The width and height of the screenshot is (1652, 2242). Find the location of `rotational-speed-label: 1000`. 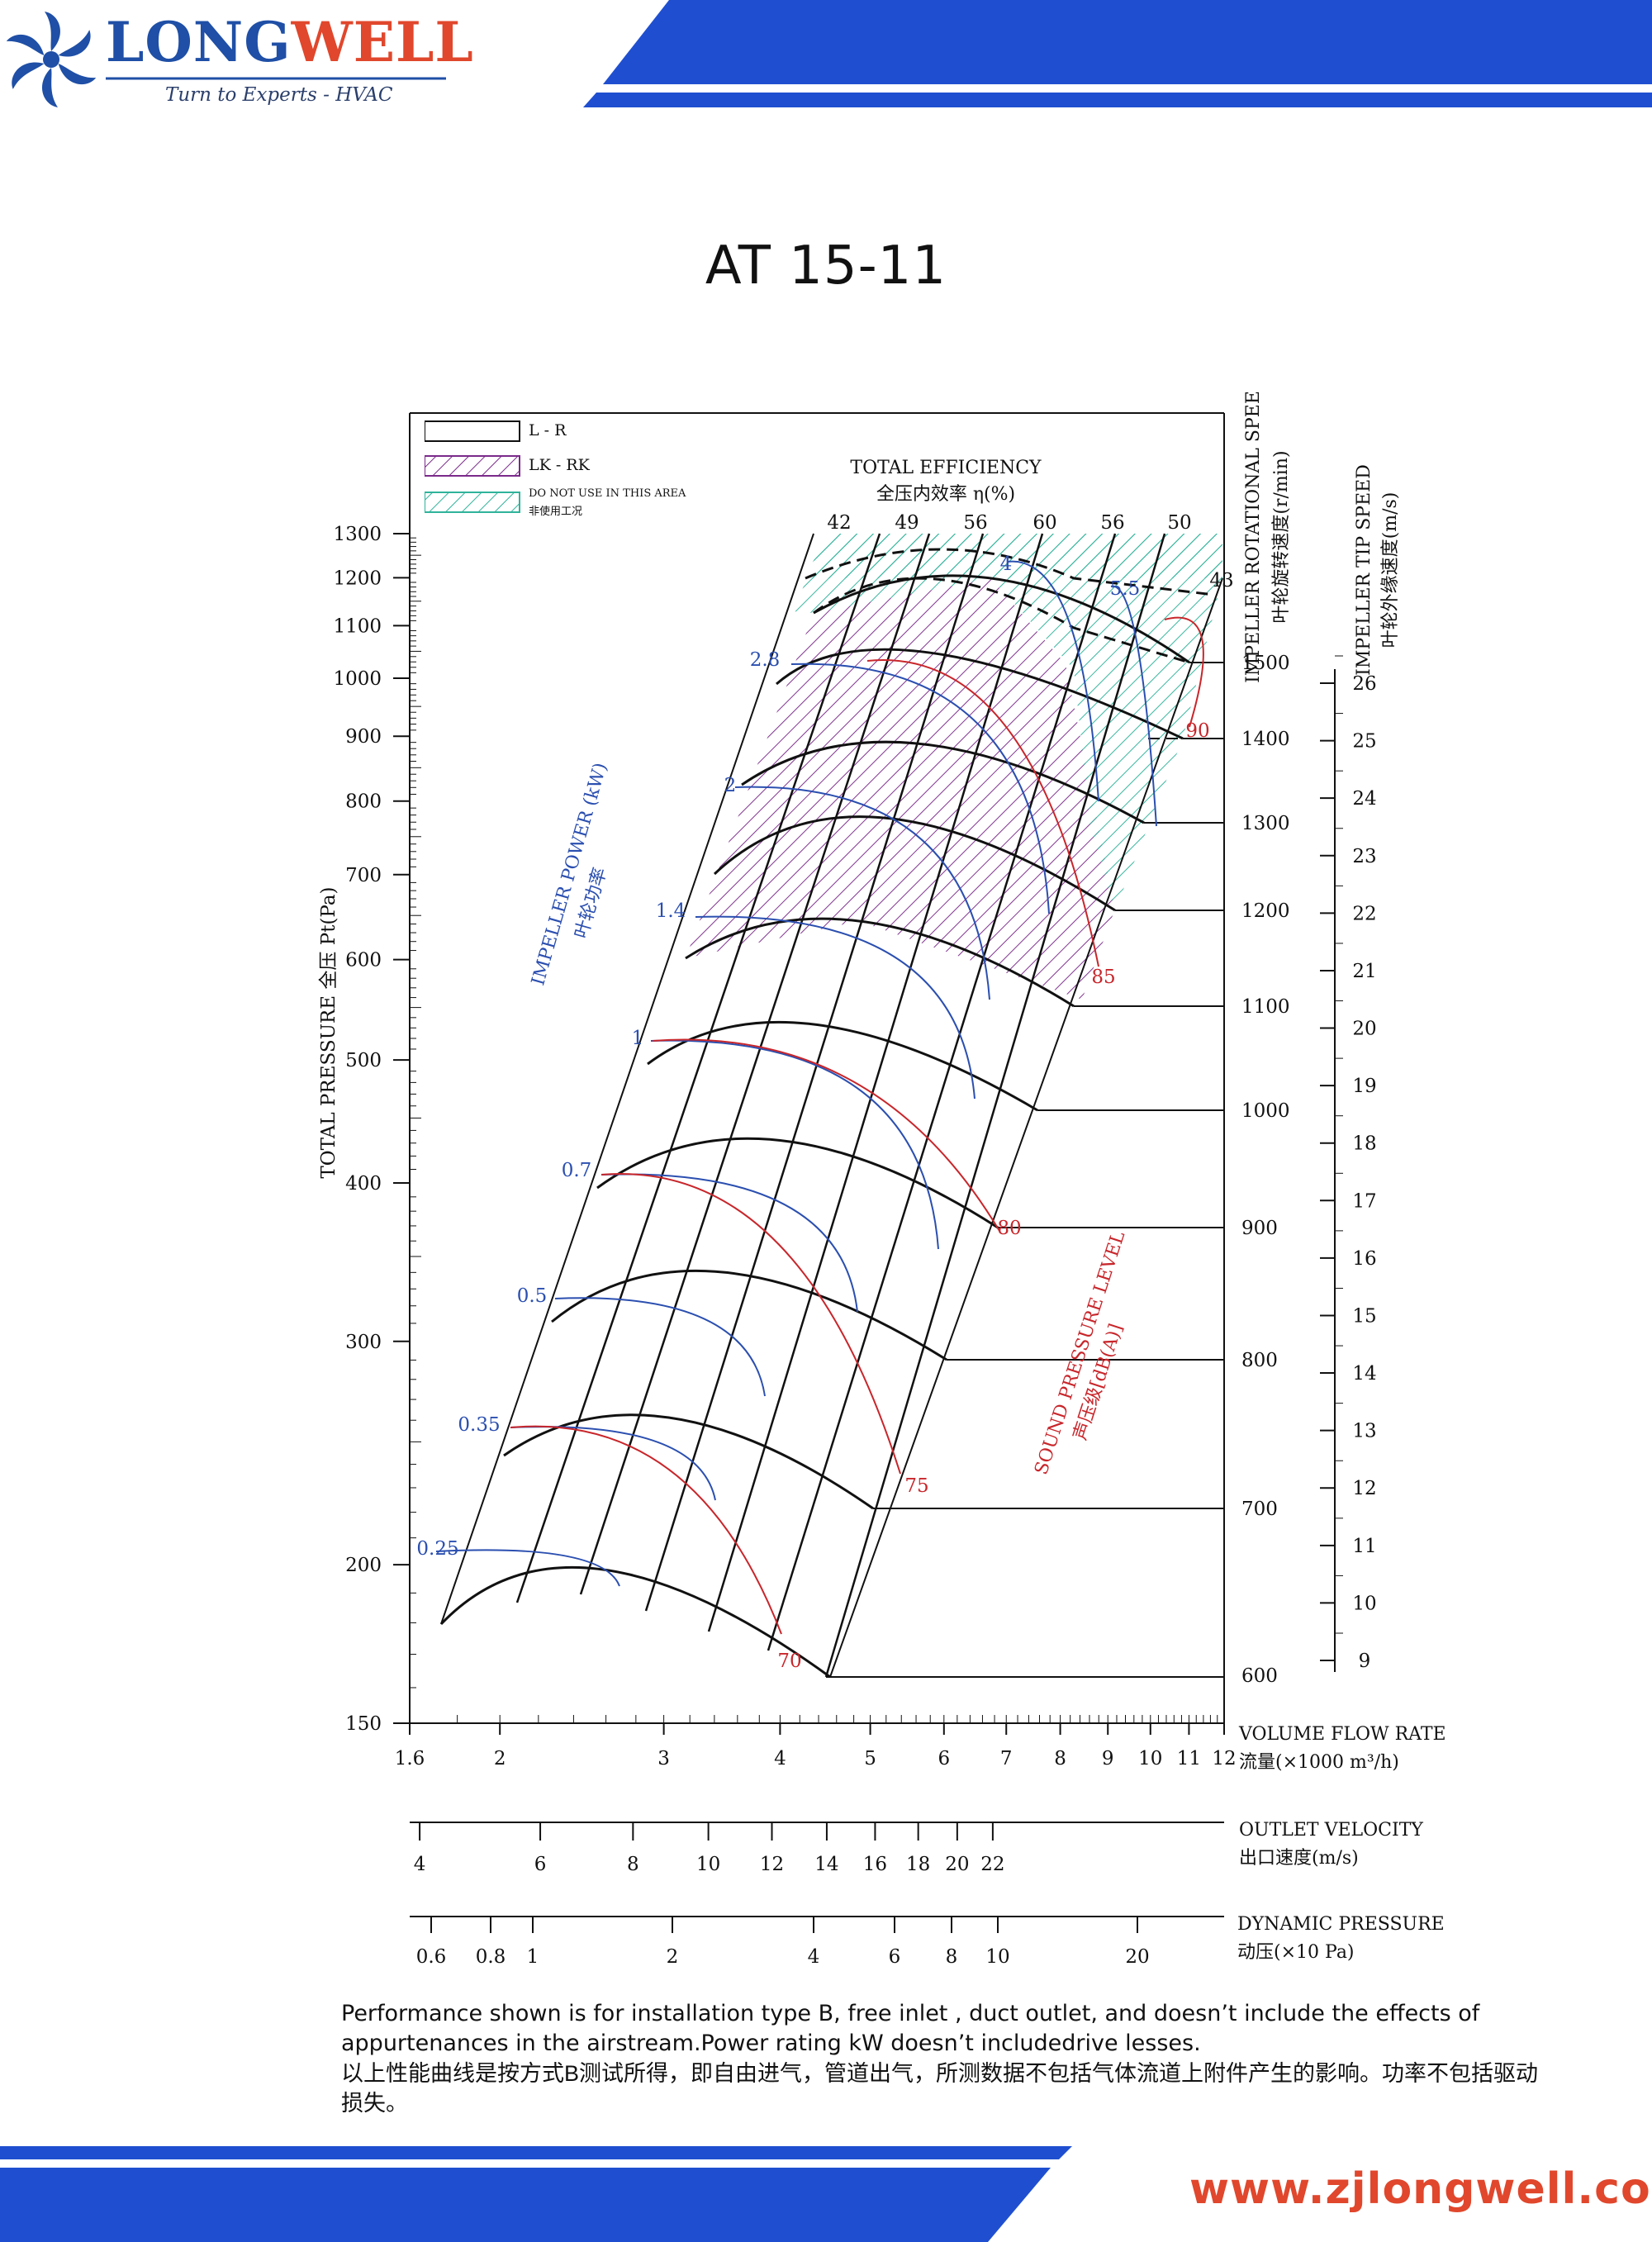

rotational-speed-label: 1000 is located at coordinates (1265, 1111).